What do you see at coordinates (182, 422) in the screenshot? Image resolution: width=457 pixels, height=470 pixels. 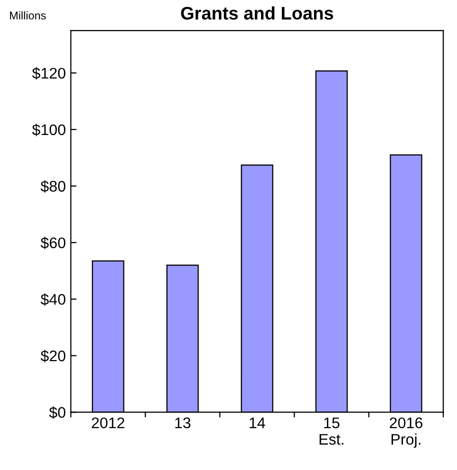 I see `x-tick-label: 13` at bounding box center [182, 422].